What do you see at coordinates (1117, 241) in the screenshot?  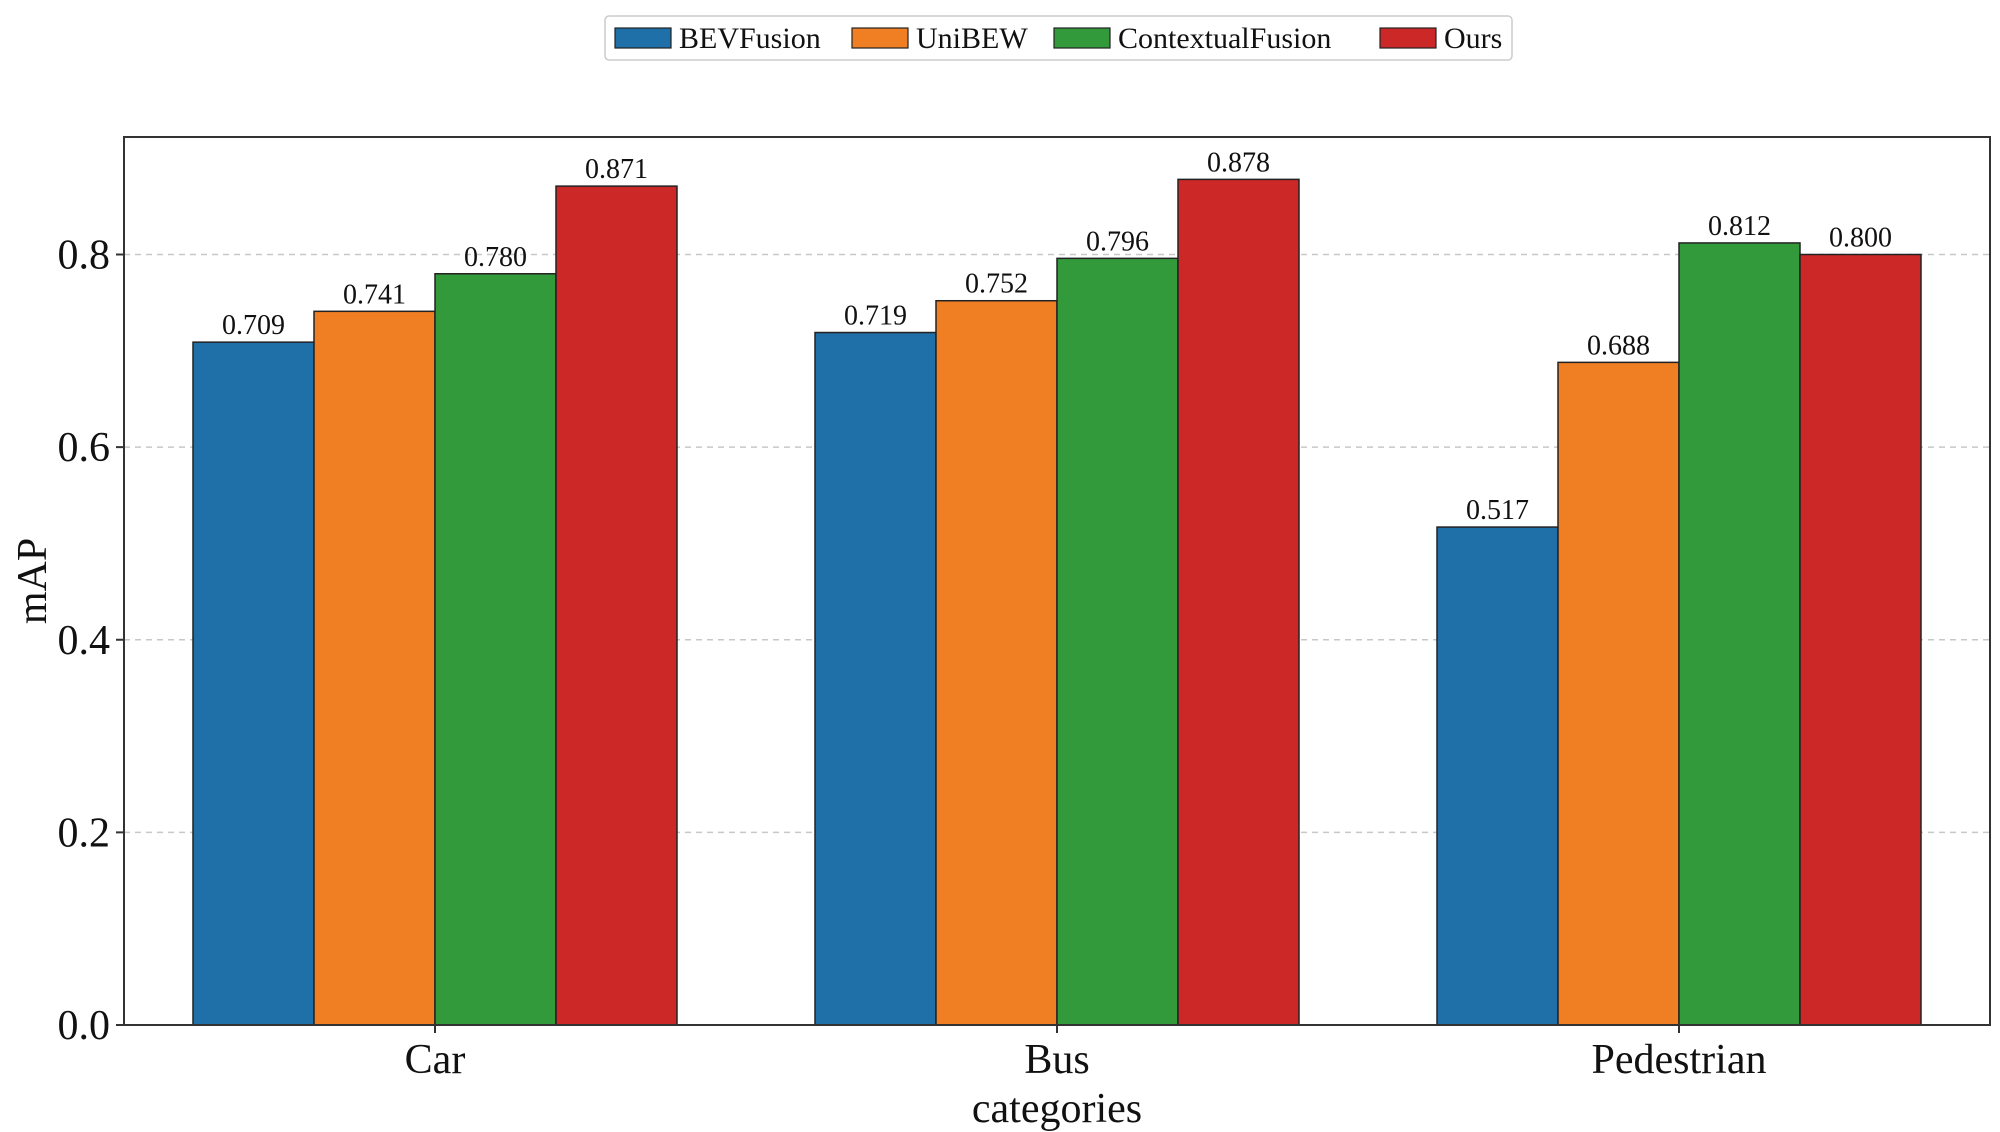 I see `data-label: 0.796` at bounding box center [1117, 241].